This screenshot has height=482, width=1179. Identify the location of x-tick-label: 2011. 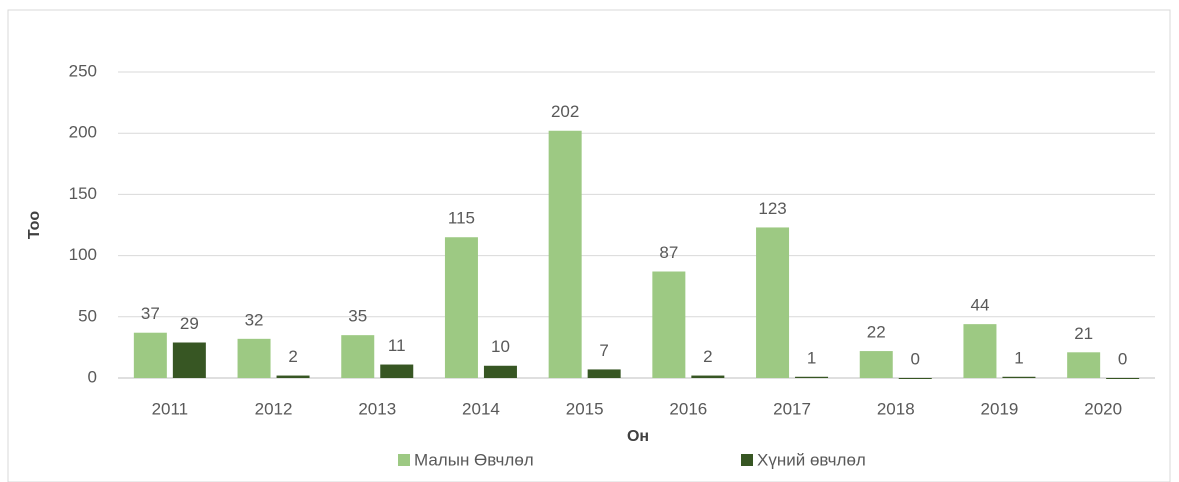
(170, 408).